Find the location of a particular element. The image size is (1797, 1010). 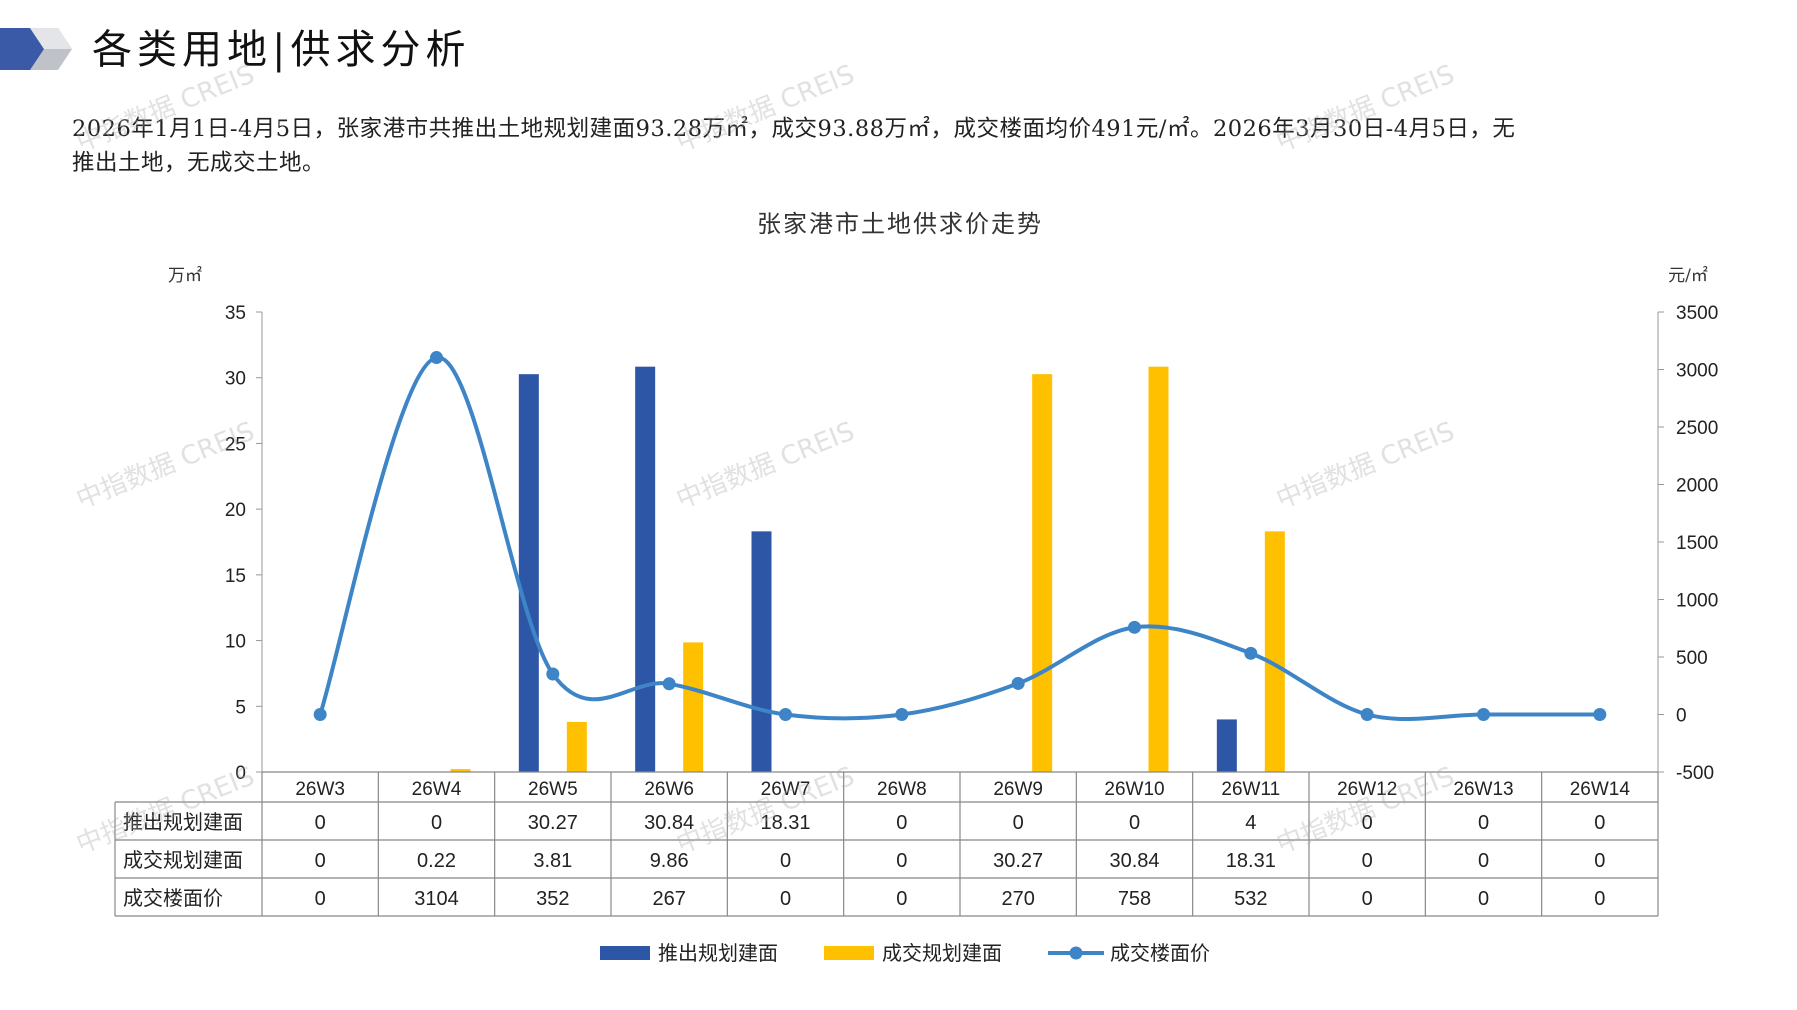

x-category-label: 26W4 is located at coordinates (437, 789).